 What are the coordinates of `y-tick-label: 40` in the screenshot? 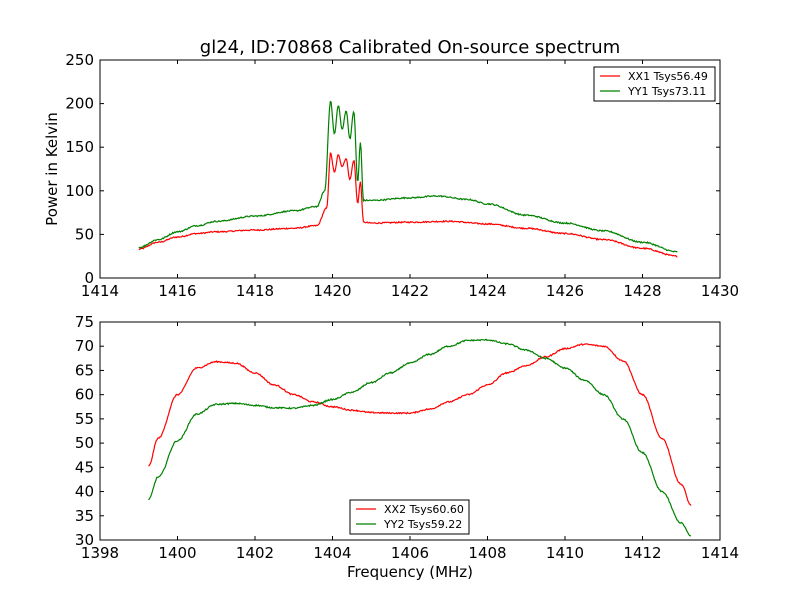 It's located at (84, 492).